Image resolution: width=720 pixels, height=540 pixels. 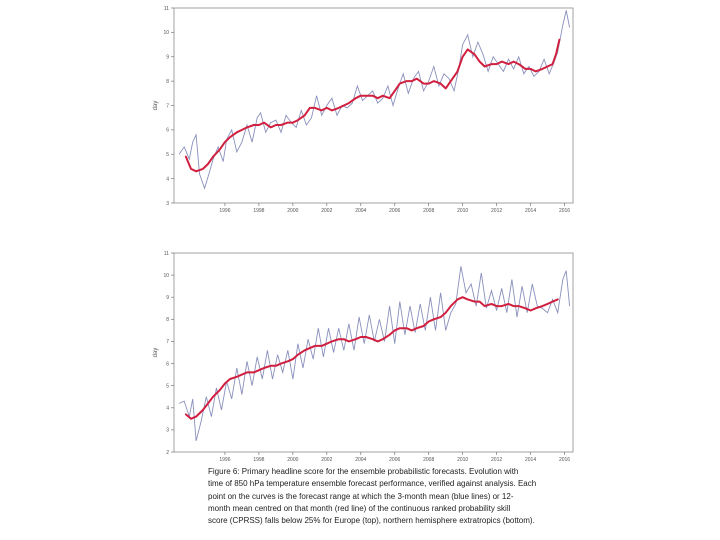 I want to click on y-tick-label: 2, so click(x=167, y=453).